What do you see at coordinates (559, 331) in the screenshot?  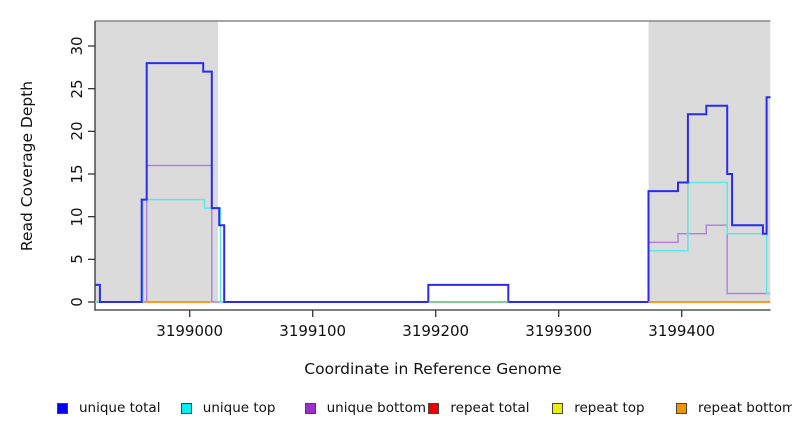 I see `x-tick-label: 3199300` at bounding box center [559, 331].